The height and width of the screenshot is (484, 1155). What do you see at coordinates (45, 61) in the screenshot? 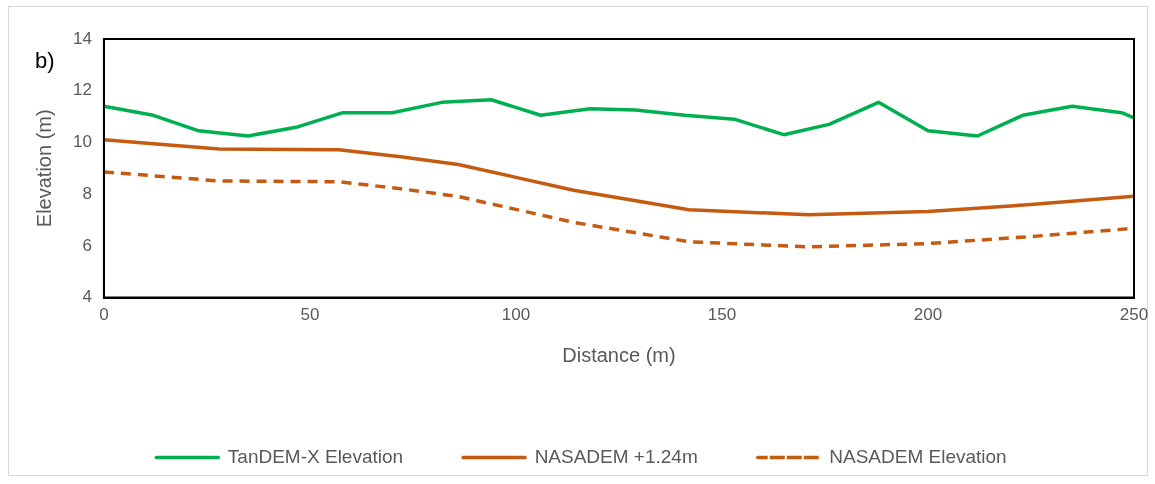
I see `text: b)` at bounding box center [45, 61].